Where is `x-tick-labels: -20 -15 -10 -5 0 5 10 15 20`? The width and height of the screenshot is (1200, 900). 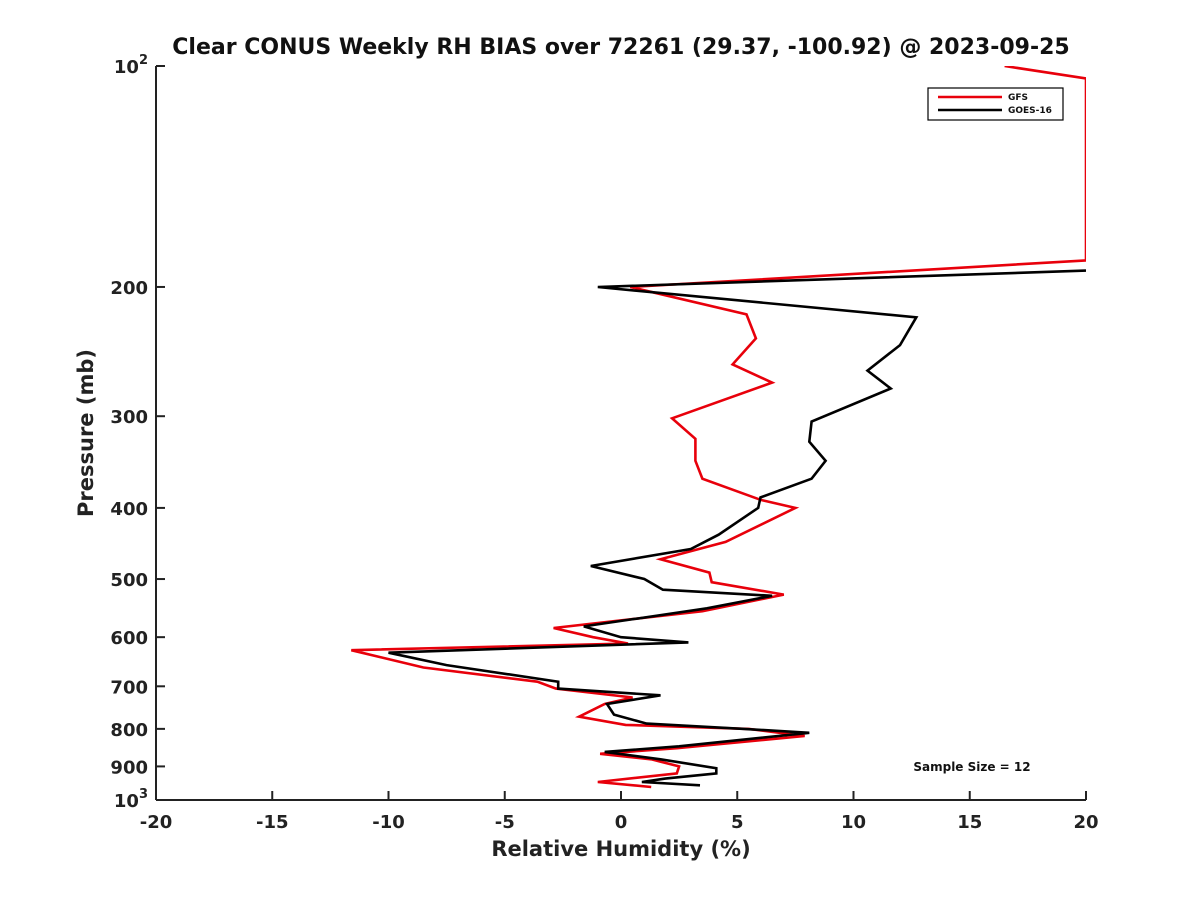 x-tick-labels: -20 -15 -10 -5 0 5 10 15 20 is located at coordinates (619, 822).